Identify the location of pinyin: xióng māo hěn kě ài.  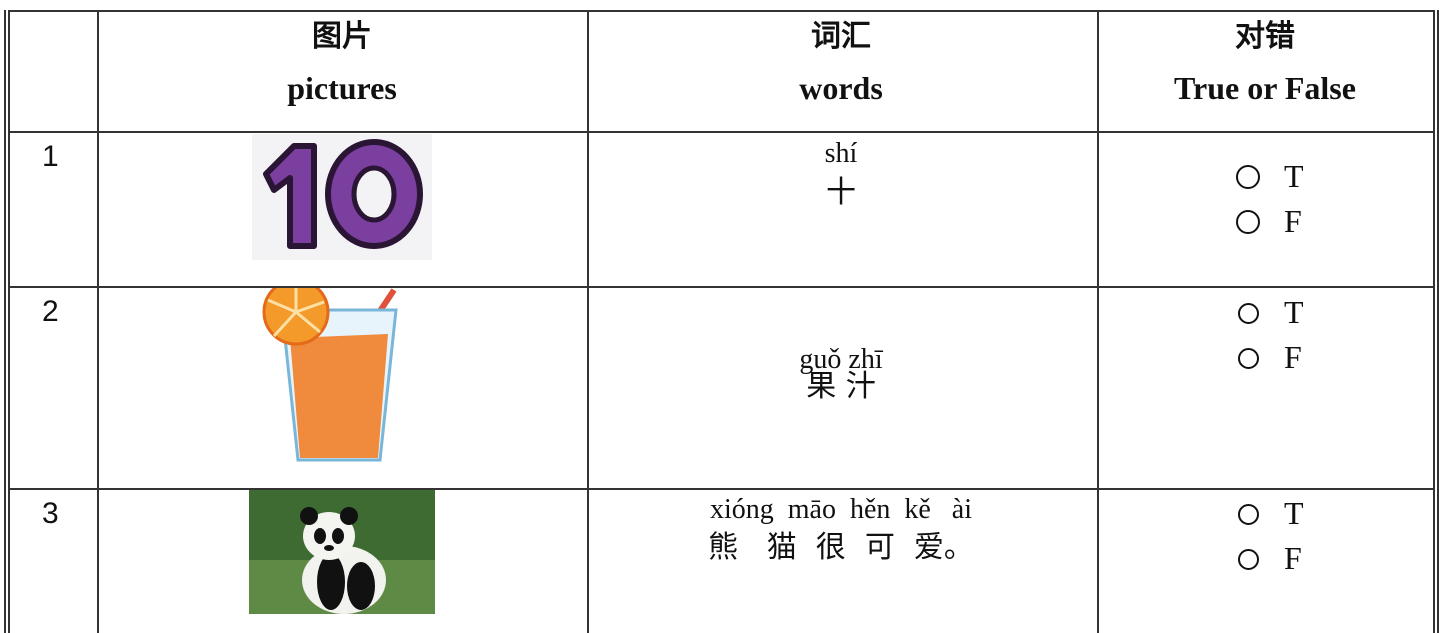
(841, 509).